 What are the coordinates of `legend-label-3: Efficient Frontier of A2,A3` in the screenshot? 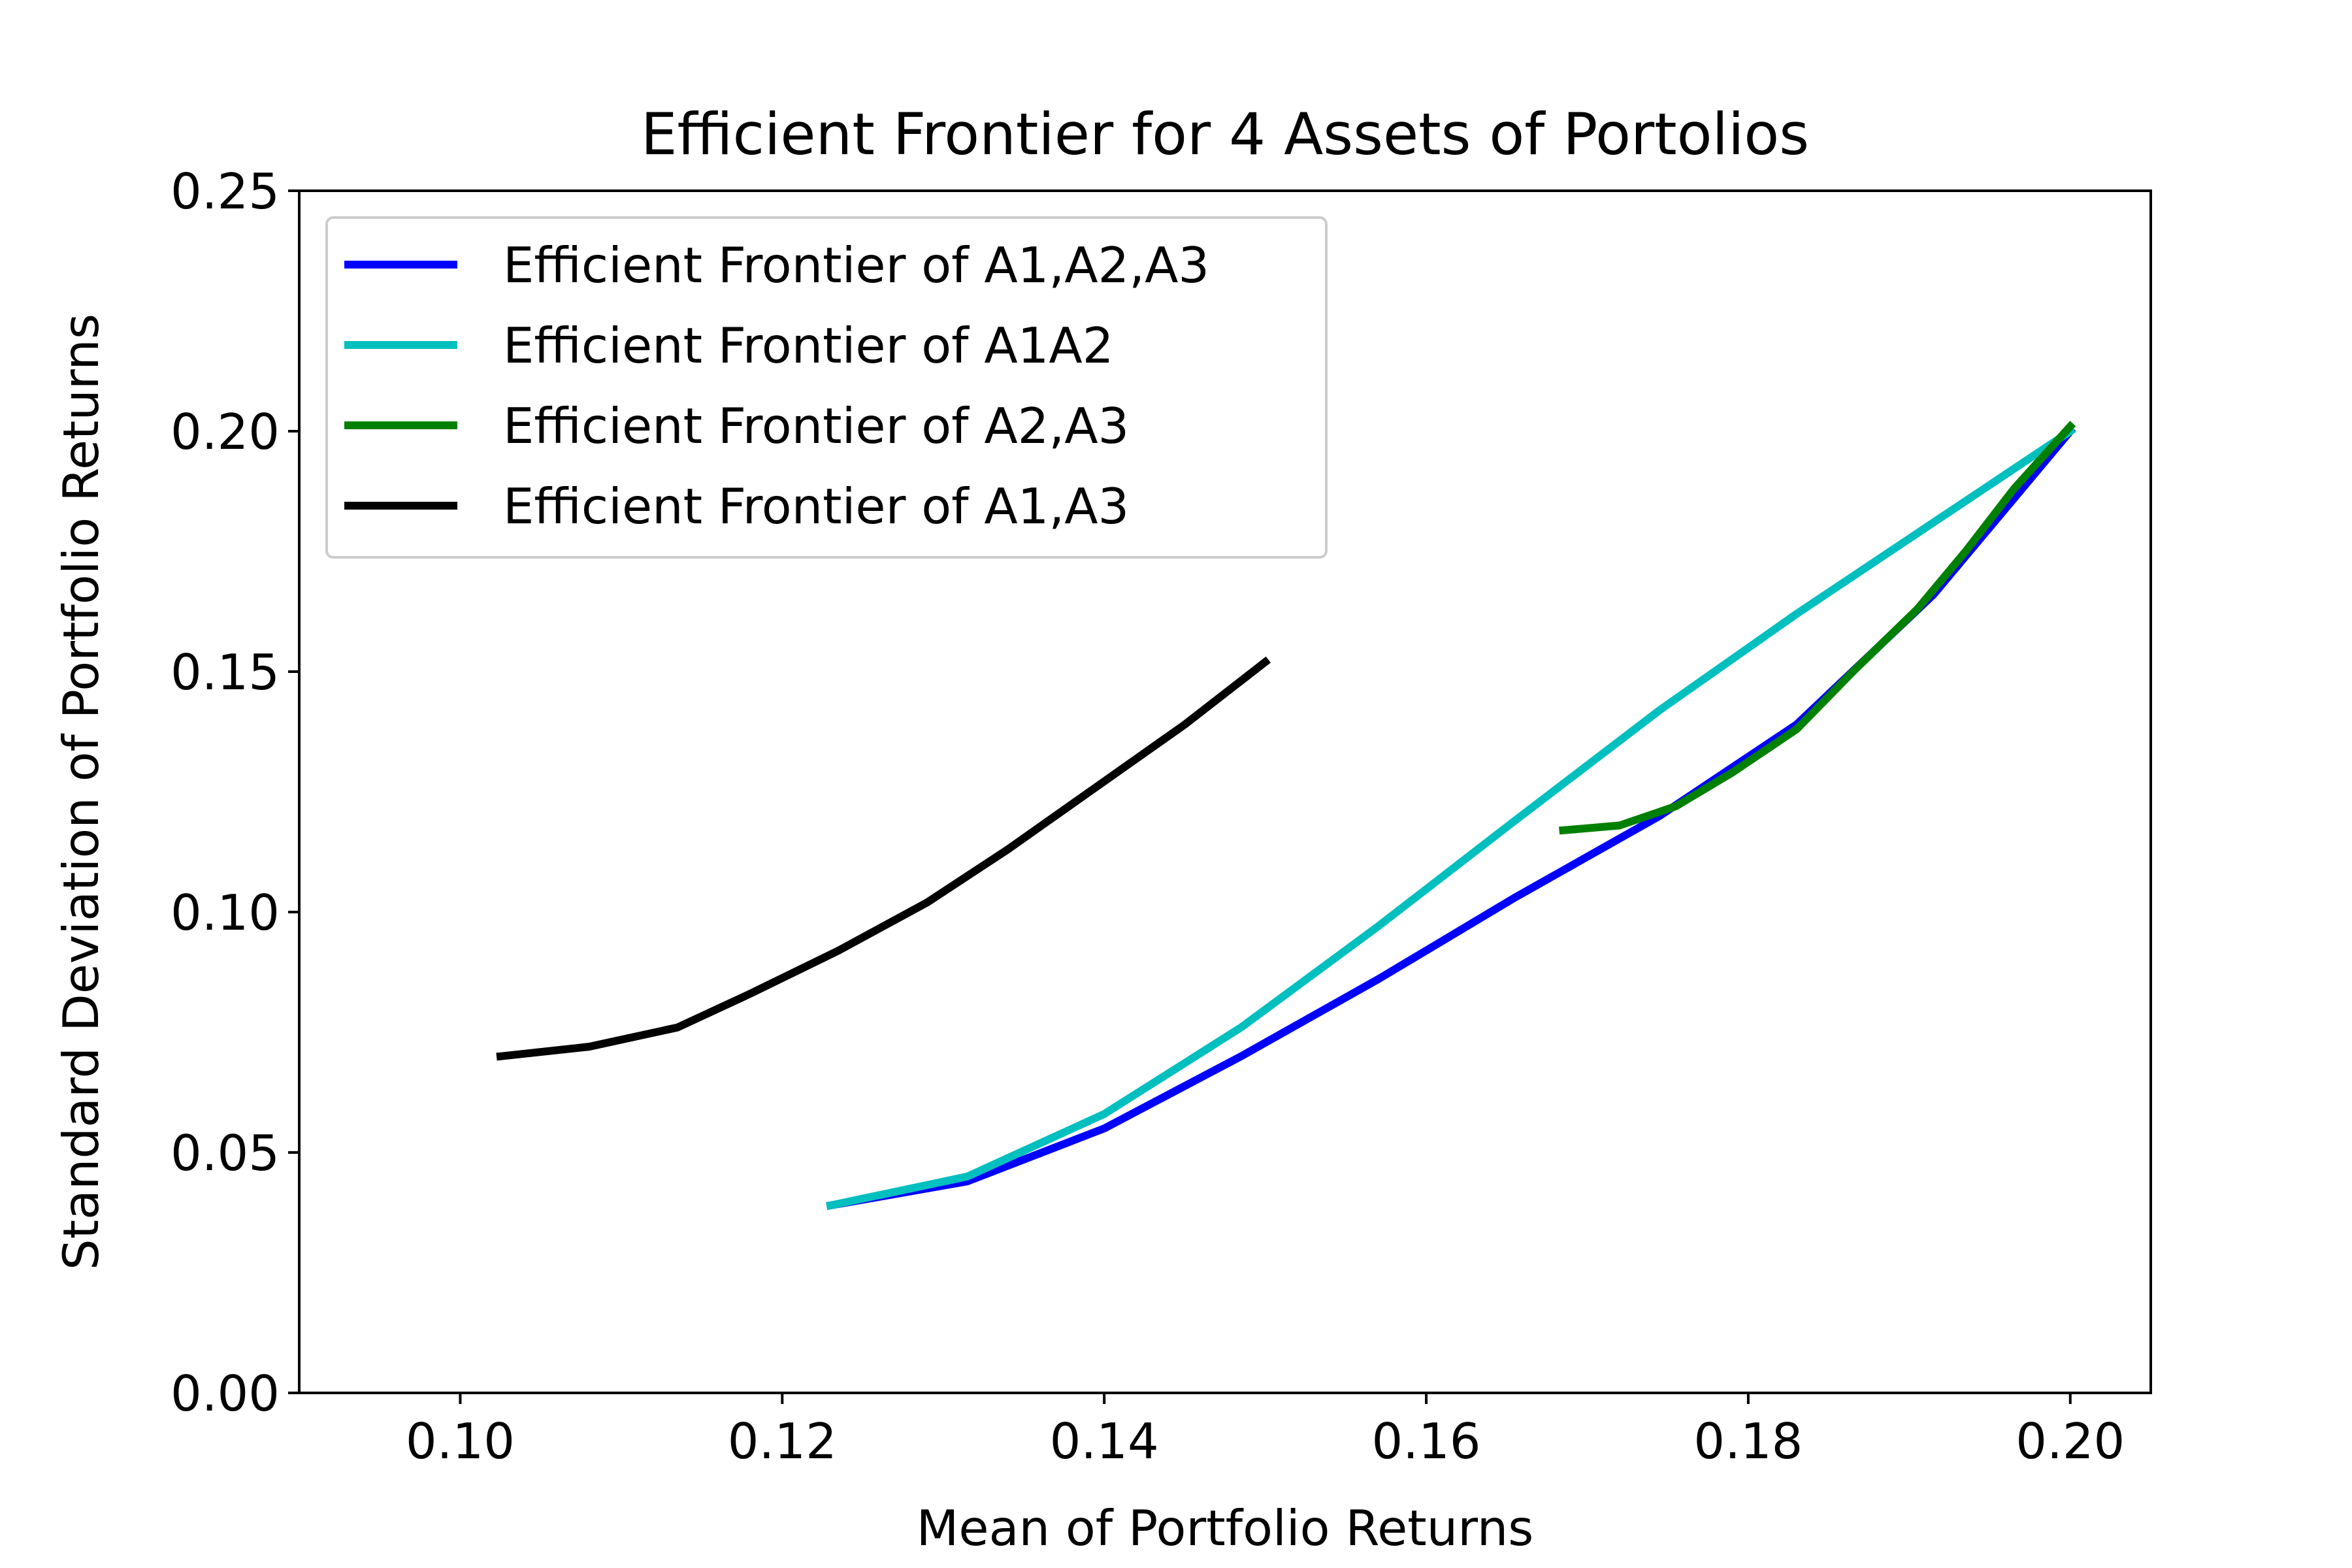 It's located at (816, 426).